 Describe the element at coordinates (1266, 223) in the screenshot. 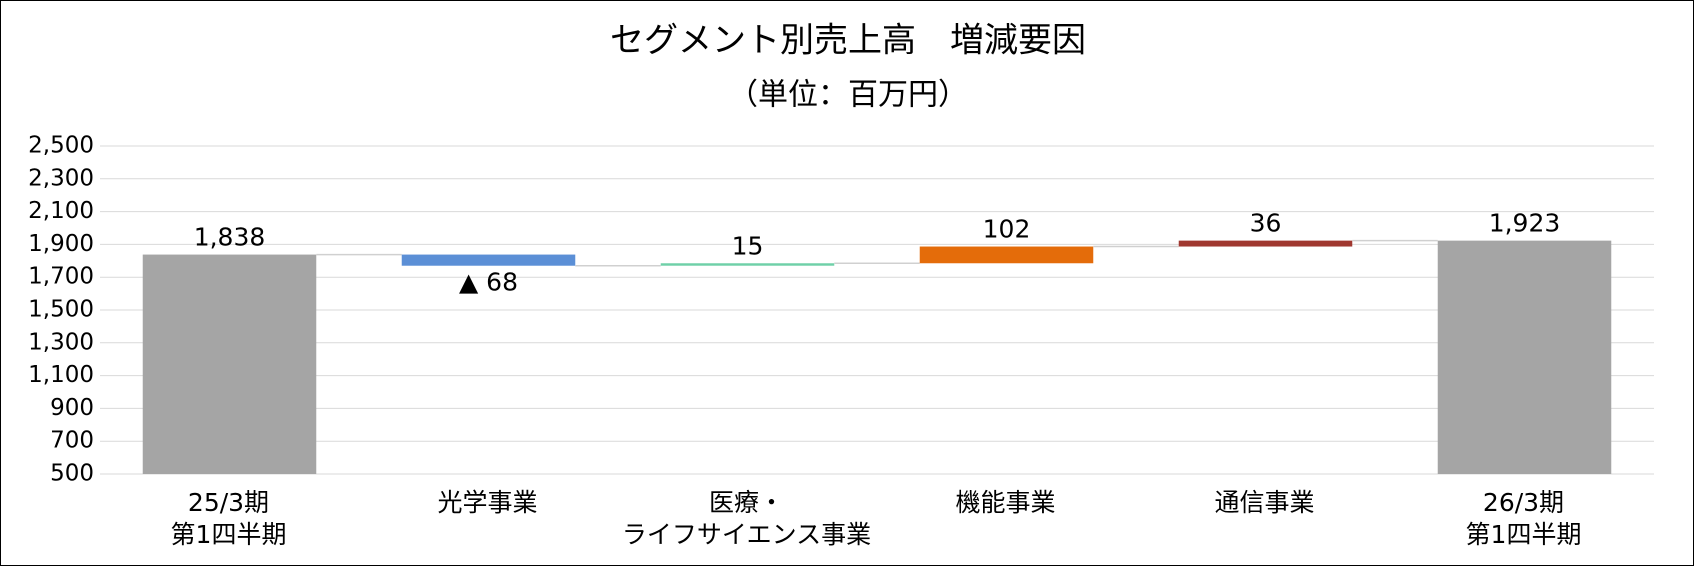

I see `value-label: 36` at that location.